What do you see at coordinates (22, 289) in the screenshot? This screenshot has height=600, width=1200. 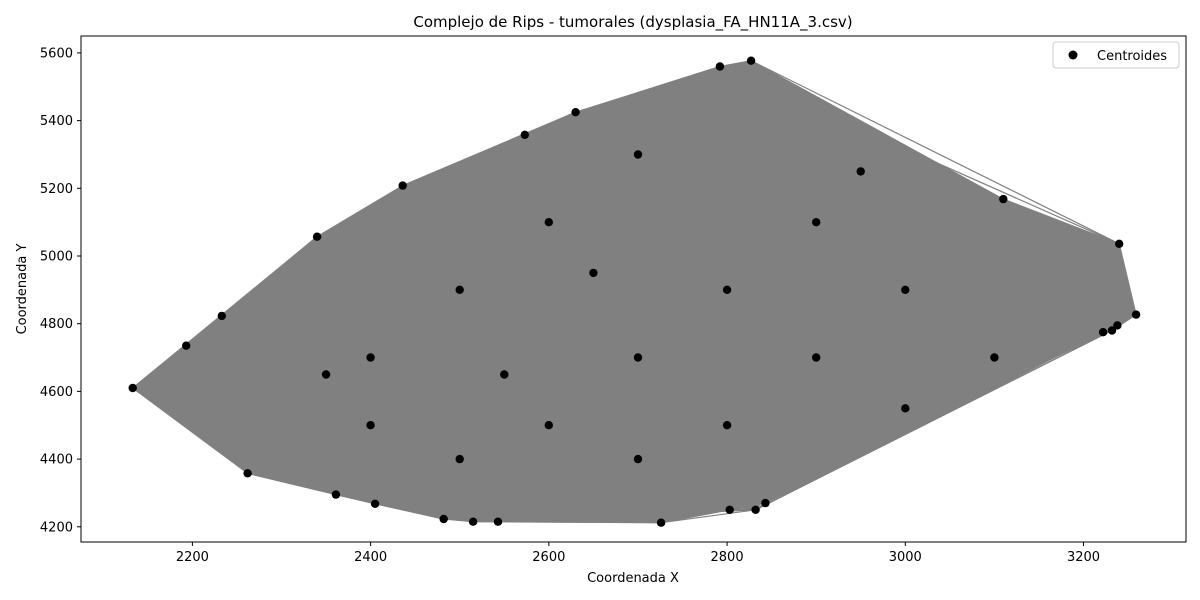 I see `y-axis-label: Coordenada Y` at bounding box center [22, 289].